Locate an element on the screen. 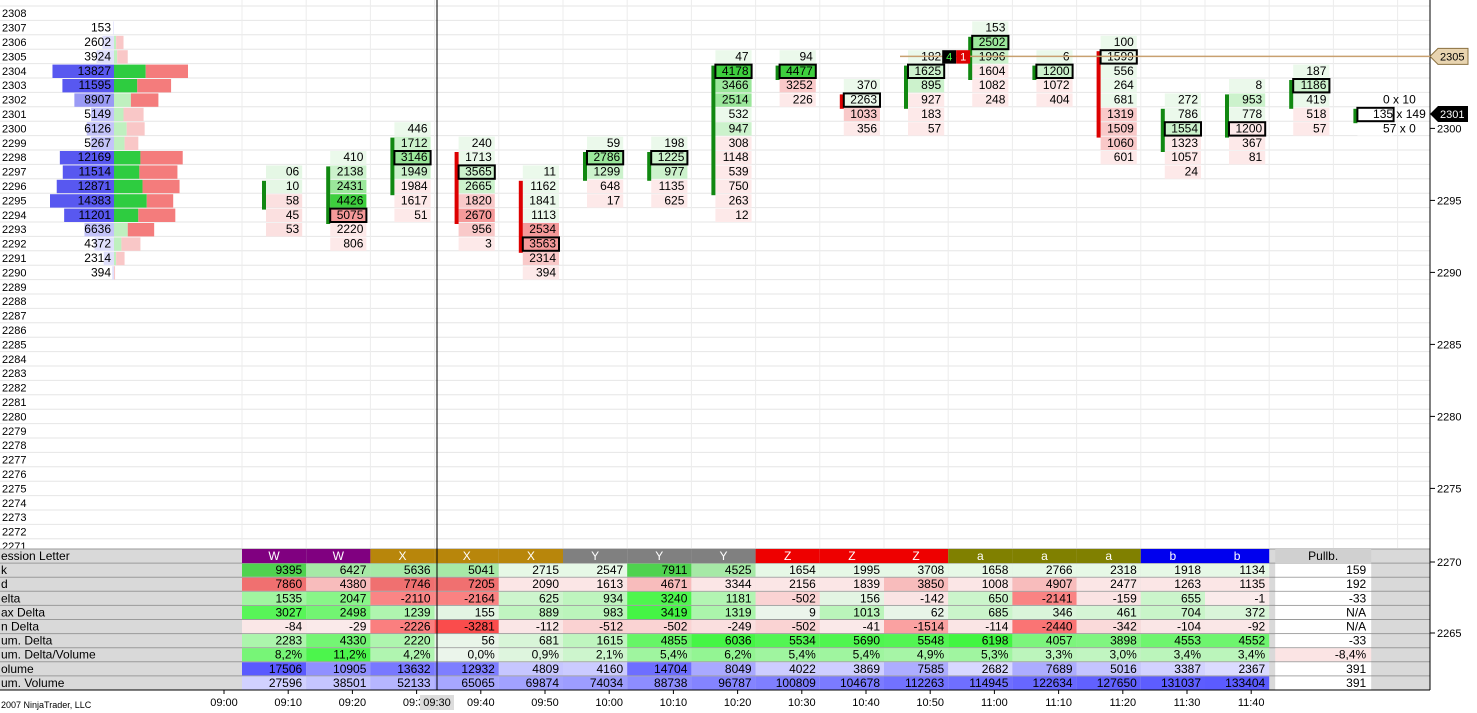  footprint-cell-value: 1713 is located at coordinates (478, 157).